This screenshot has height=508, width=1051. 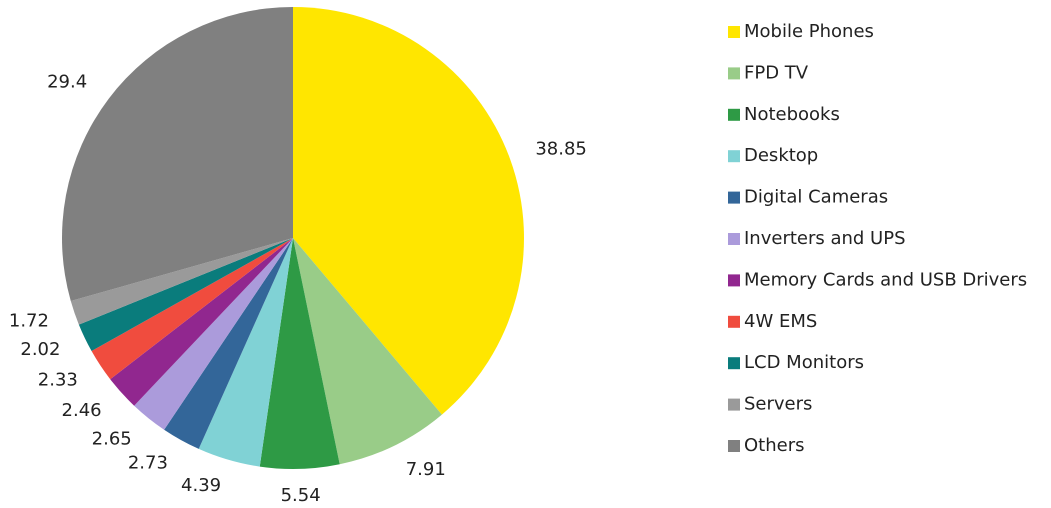 What do you see at coordinates (426, 469) in the screenshot?
I see `data-label: 7.91` at bounding box center [426, 469].